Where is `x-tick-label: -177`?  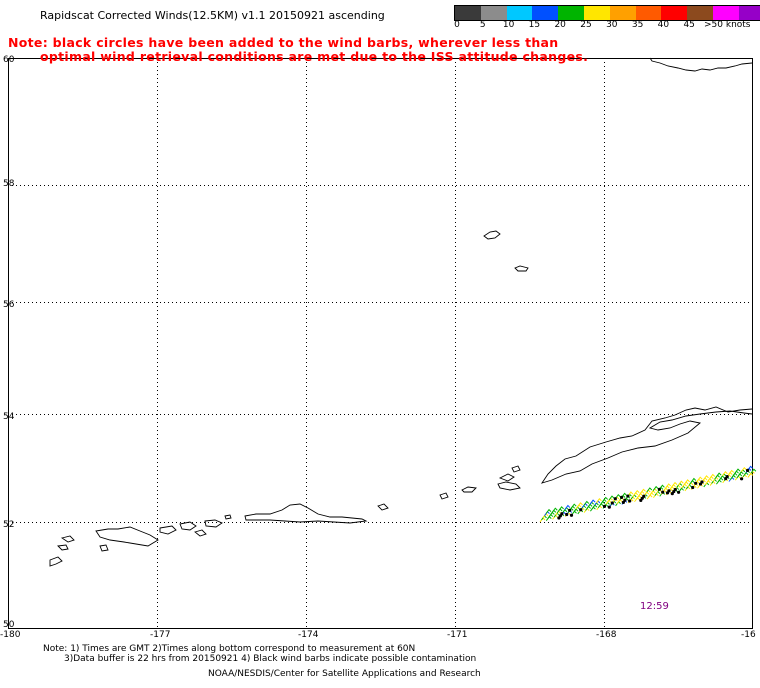
x-tick-label: -177 is located at coordinates (160, 635).